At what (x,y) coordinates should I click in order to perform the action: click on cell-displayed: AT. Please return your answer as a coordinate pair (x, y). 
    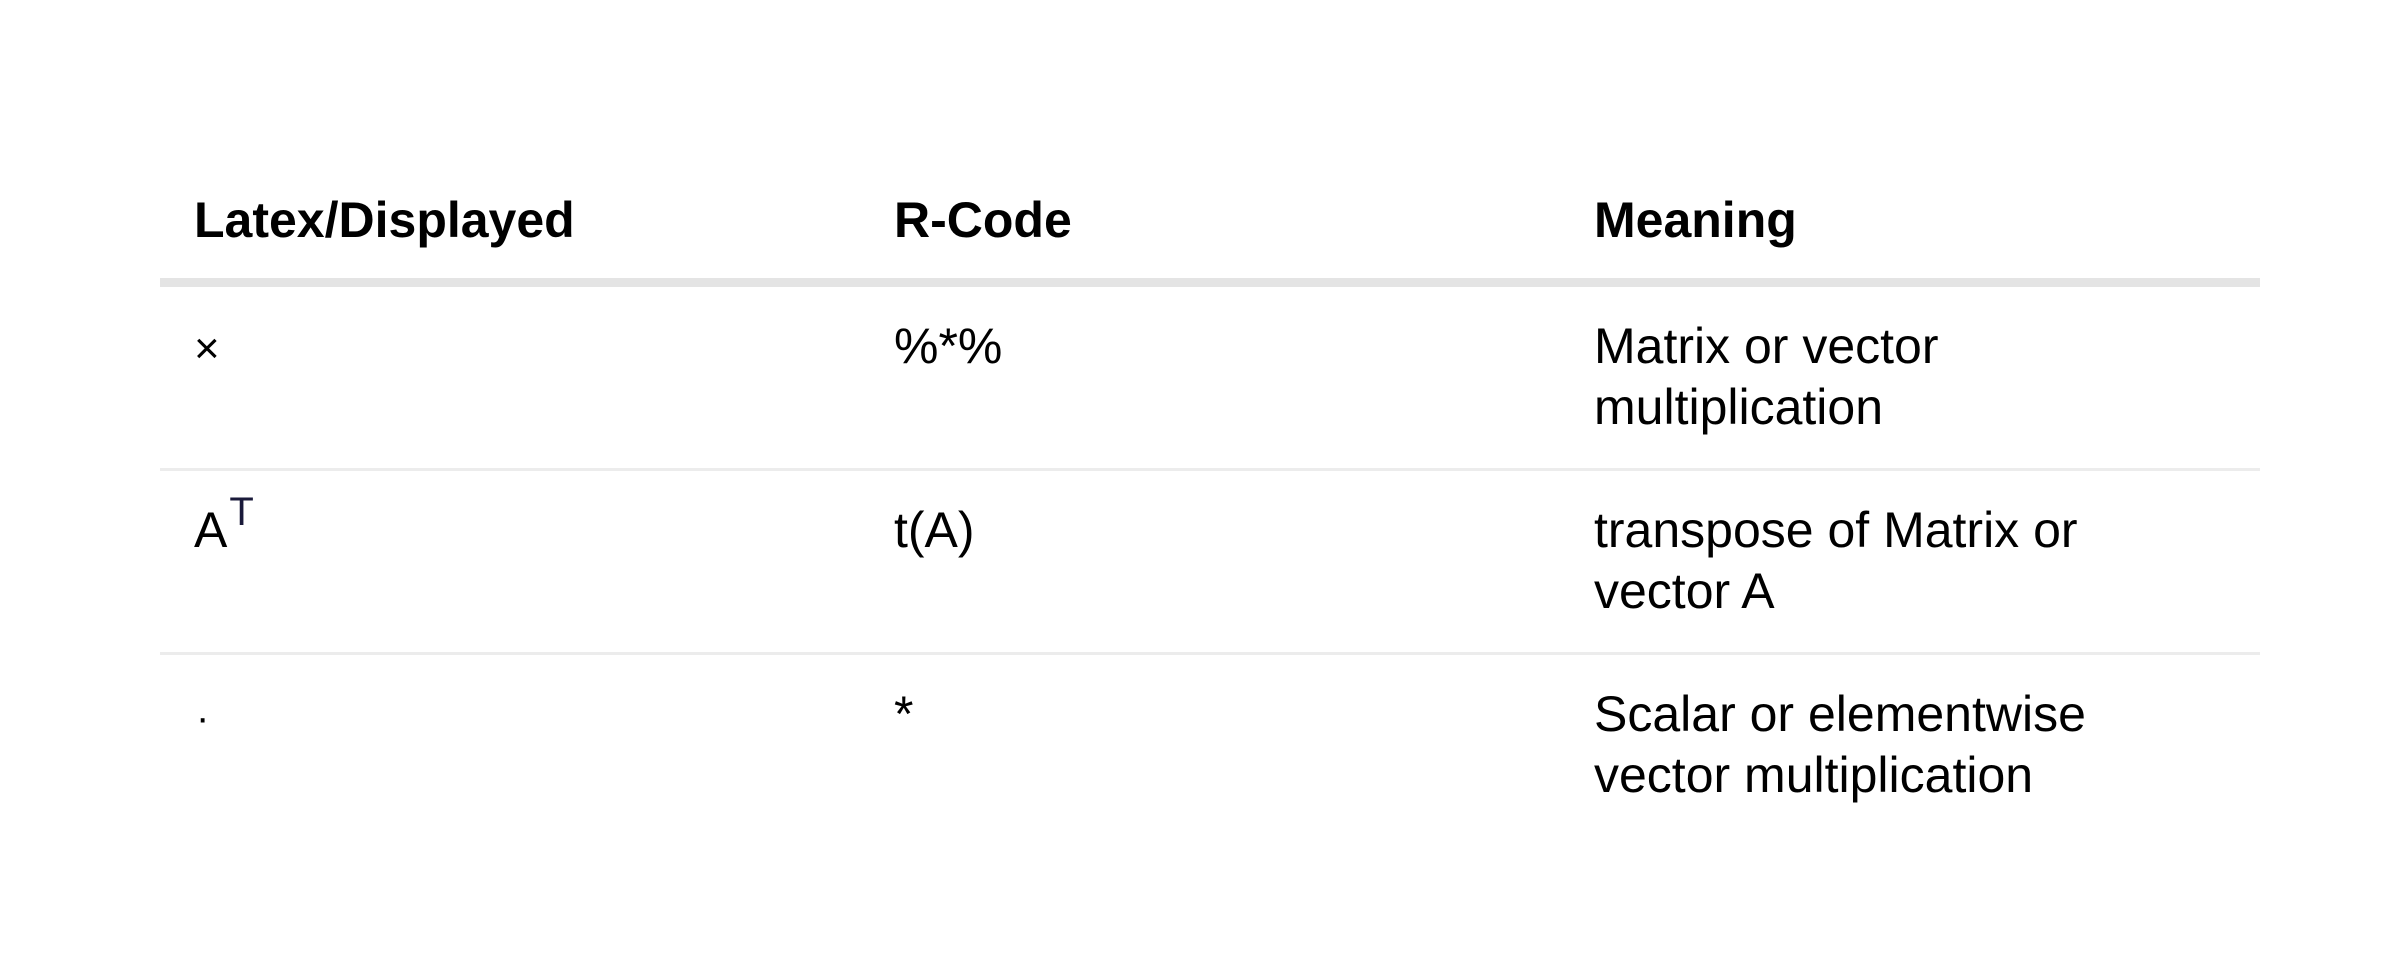
    Looking at the image, I should click on (510, 562).